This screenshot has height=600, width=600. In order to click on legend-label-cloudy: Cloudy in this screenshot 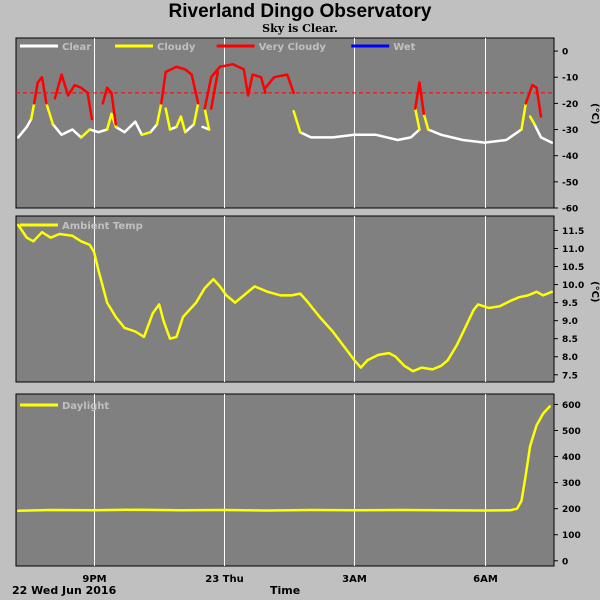, I will do `click(176, 47)`.